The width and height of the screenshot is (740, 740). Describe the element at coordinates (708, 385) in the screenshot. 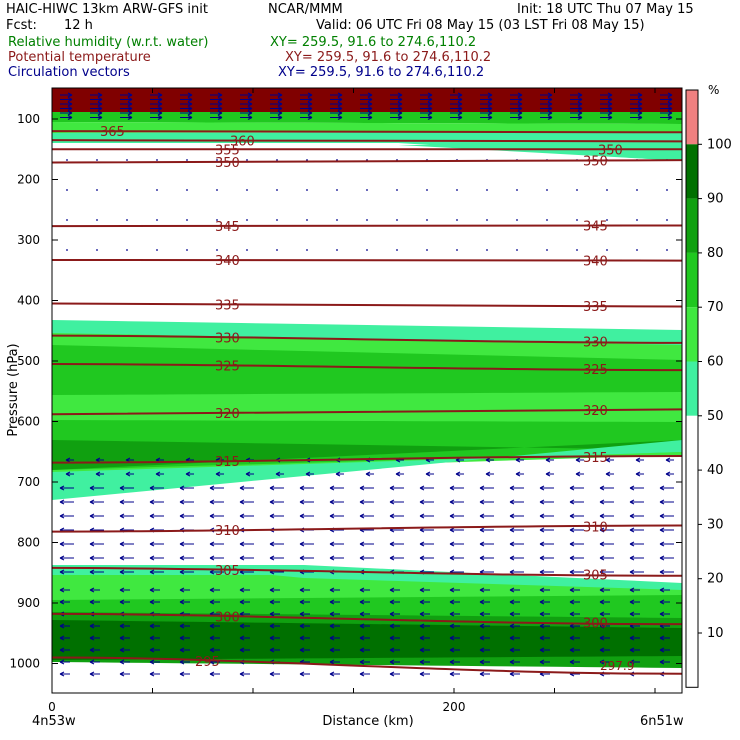

I see `colorbar: % 100 90 80 70 60 50 40 30 20 10` at that location.